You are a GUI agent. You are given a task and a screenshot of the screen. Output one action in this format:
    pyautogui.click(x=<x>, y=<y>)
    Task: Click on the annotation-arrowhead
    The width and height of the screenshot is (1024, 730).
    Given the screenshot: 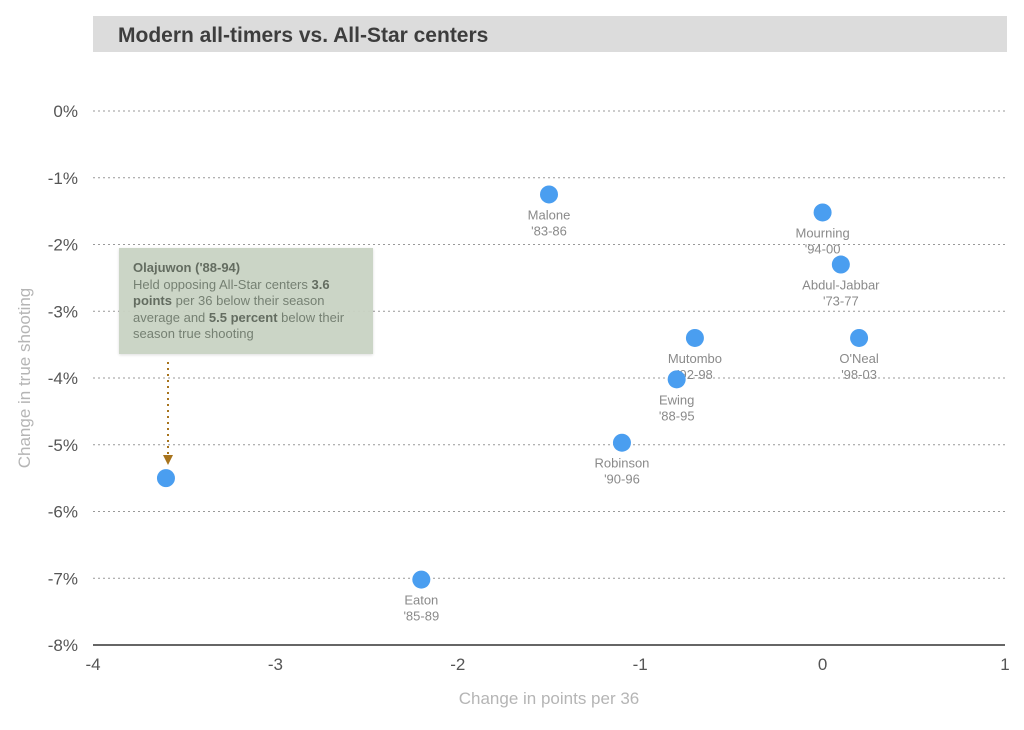 What is the action you would take?
    pyautogui.click(x=168, y=460)
    